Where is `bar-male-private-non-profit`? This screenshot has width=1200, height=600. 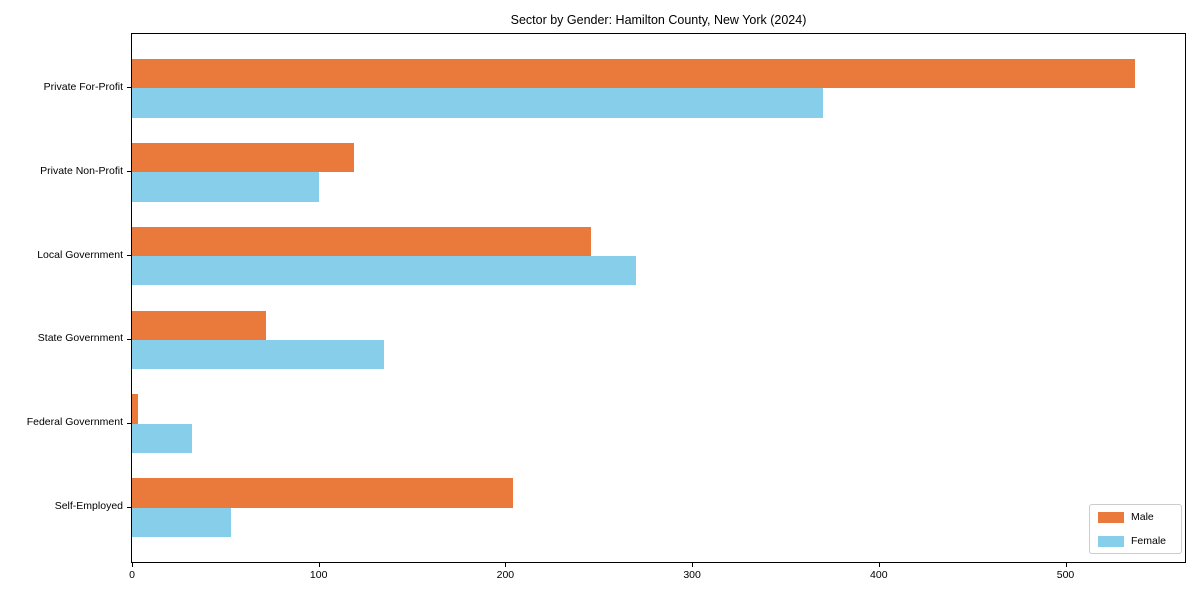 bar-male-private-non-profit is located at coordinates (243, 157).